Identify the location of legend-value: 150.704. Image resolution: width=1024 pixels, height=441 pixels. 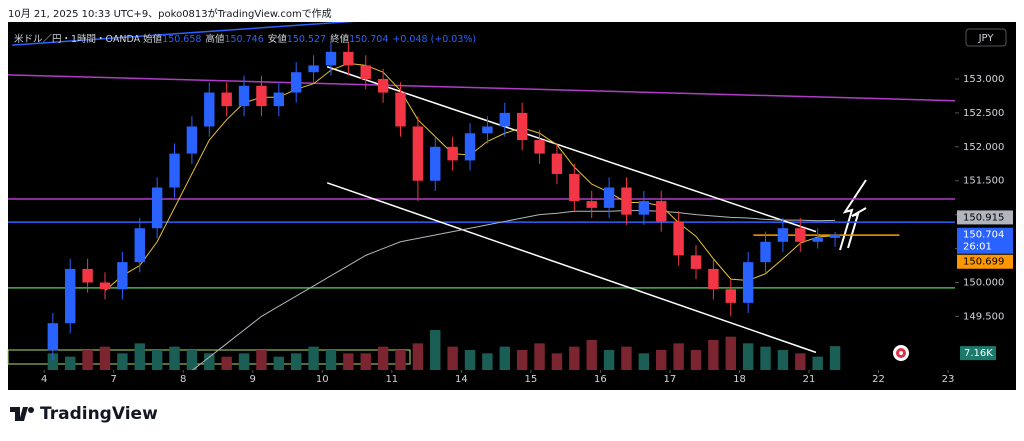
(369, 39).